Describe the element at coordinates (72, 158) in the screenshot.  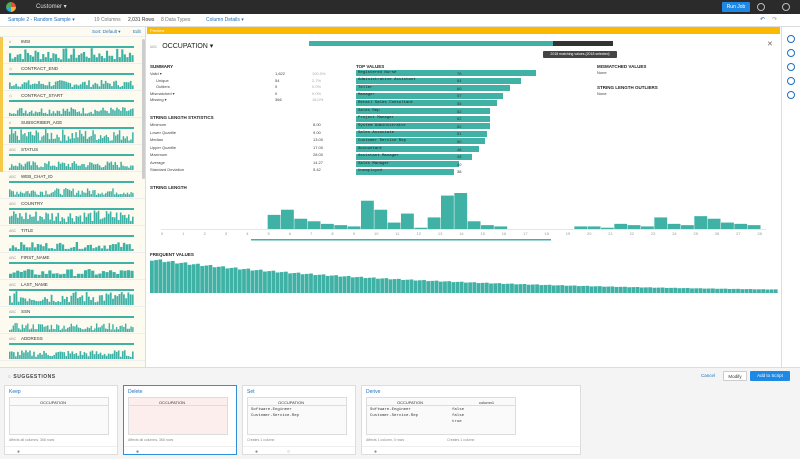
I see `column-item: ABC STATUS` at that location.